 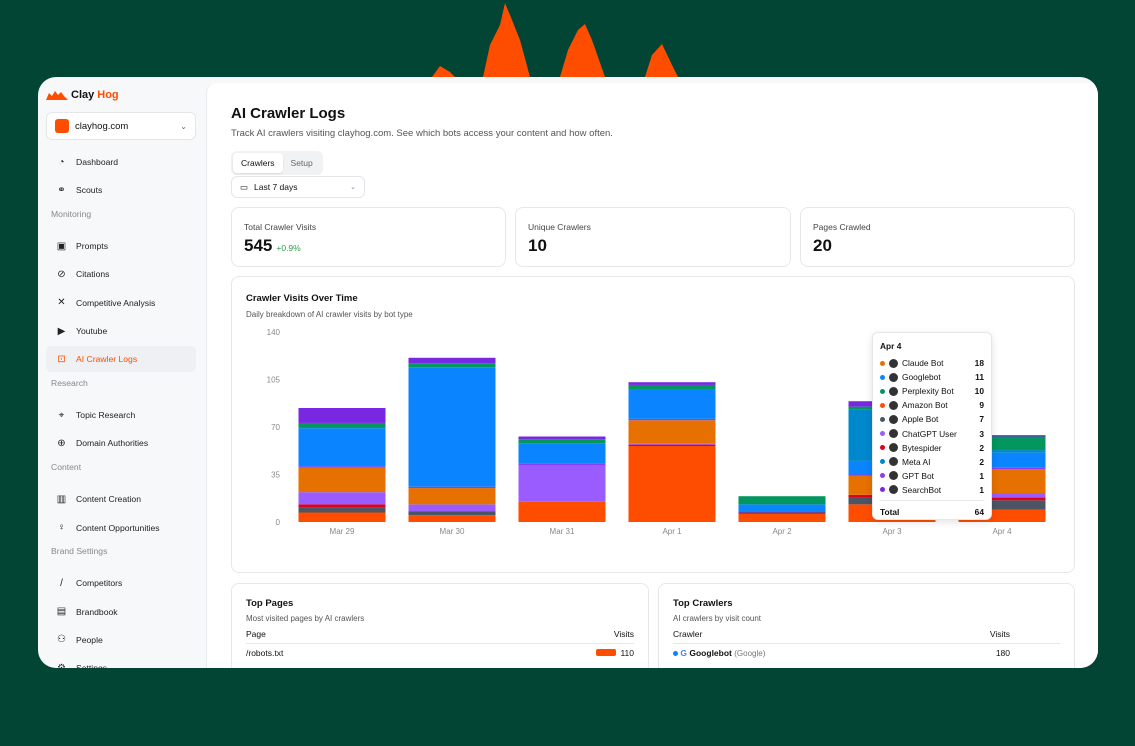 What do you see at coordinates (121, 528) in the screenshot?
I see `sidebar-item-content-opportunities: ♀ Content Opportunities` at bounding box center [121, 528].